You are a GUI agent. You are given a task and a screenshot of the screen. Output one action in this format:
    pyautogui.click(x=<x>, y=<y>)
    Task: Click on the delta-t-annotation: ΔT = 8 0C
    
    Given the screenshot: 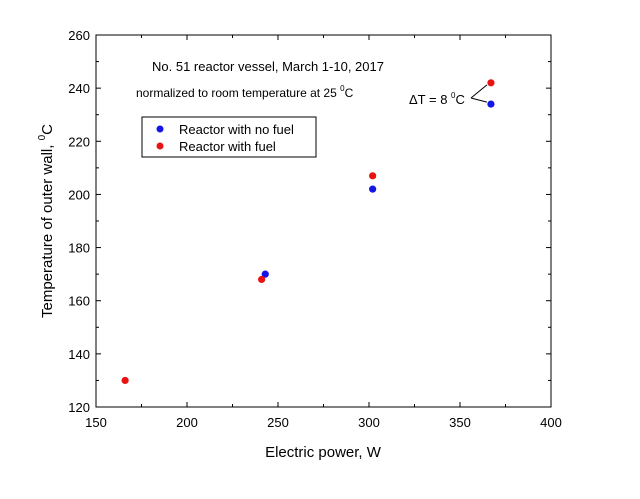 What is the action you would take?
    pyautogui.click(x=448, y=95)
    